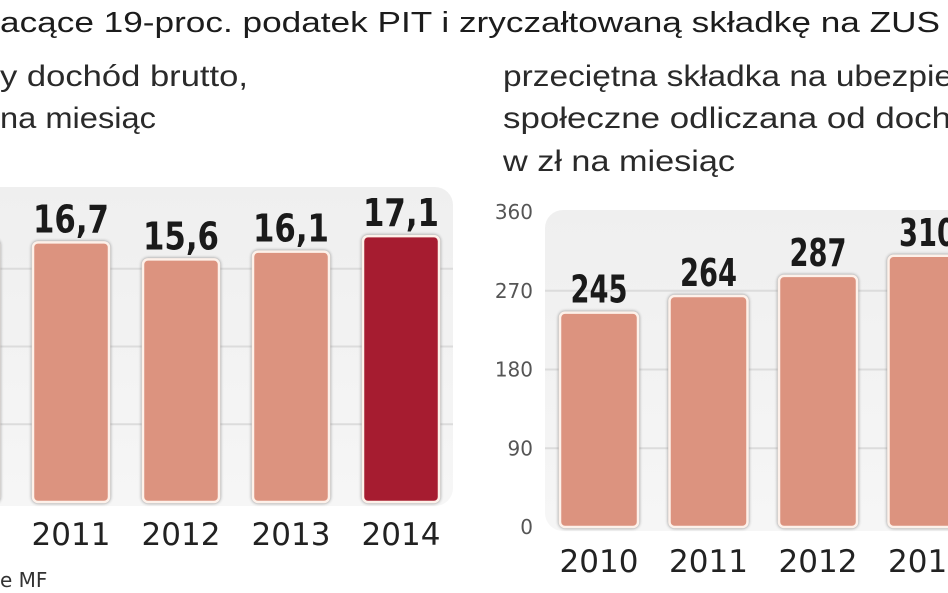 Image resolution: width=948 pixels, height=593 pixels. What do you see at coordinates (181, 236) in the screenshot?
I see `data-label-2012: 15,6` at bounding box center [181, 236].